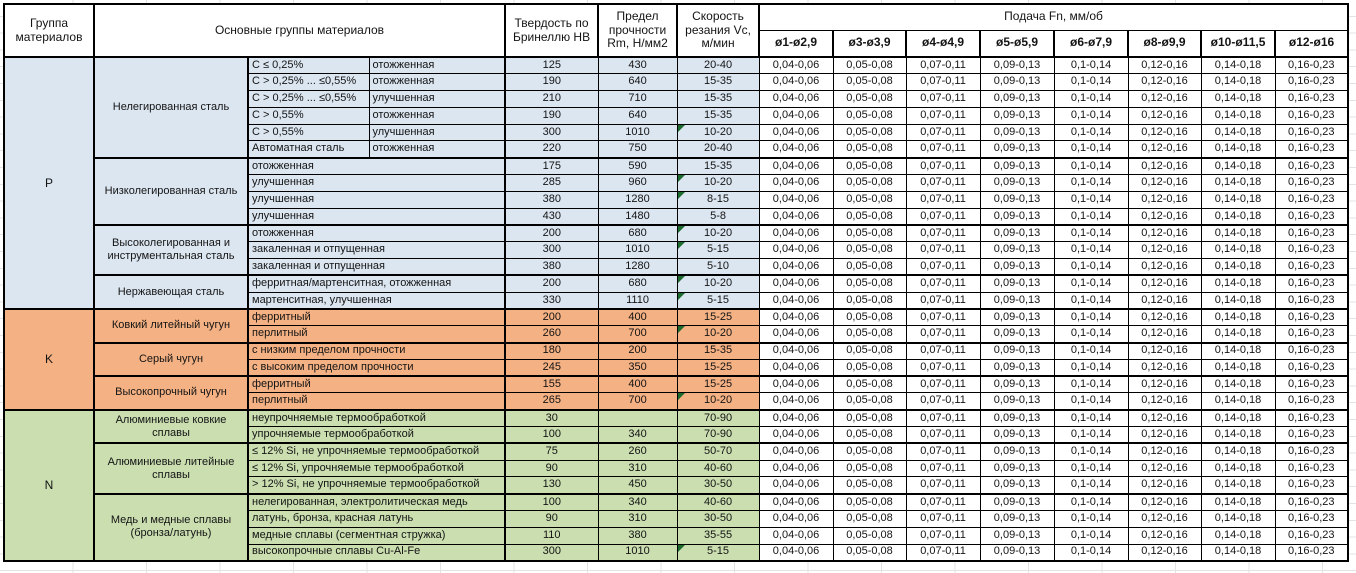  Describe the element at coordinates (171, 359) in the screenshot. I see `material-subgroup-cell: Серый чугун` at that location.